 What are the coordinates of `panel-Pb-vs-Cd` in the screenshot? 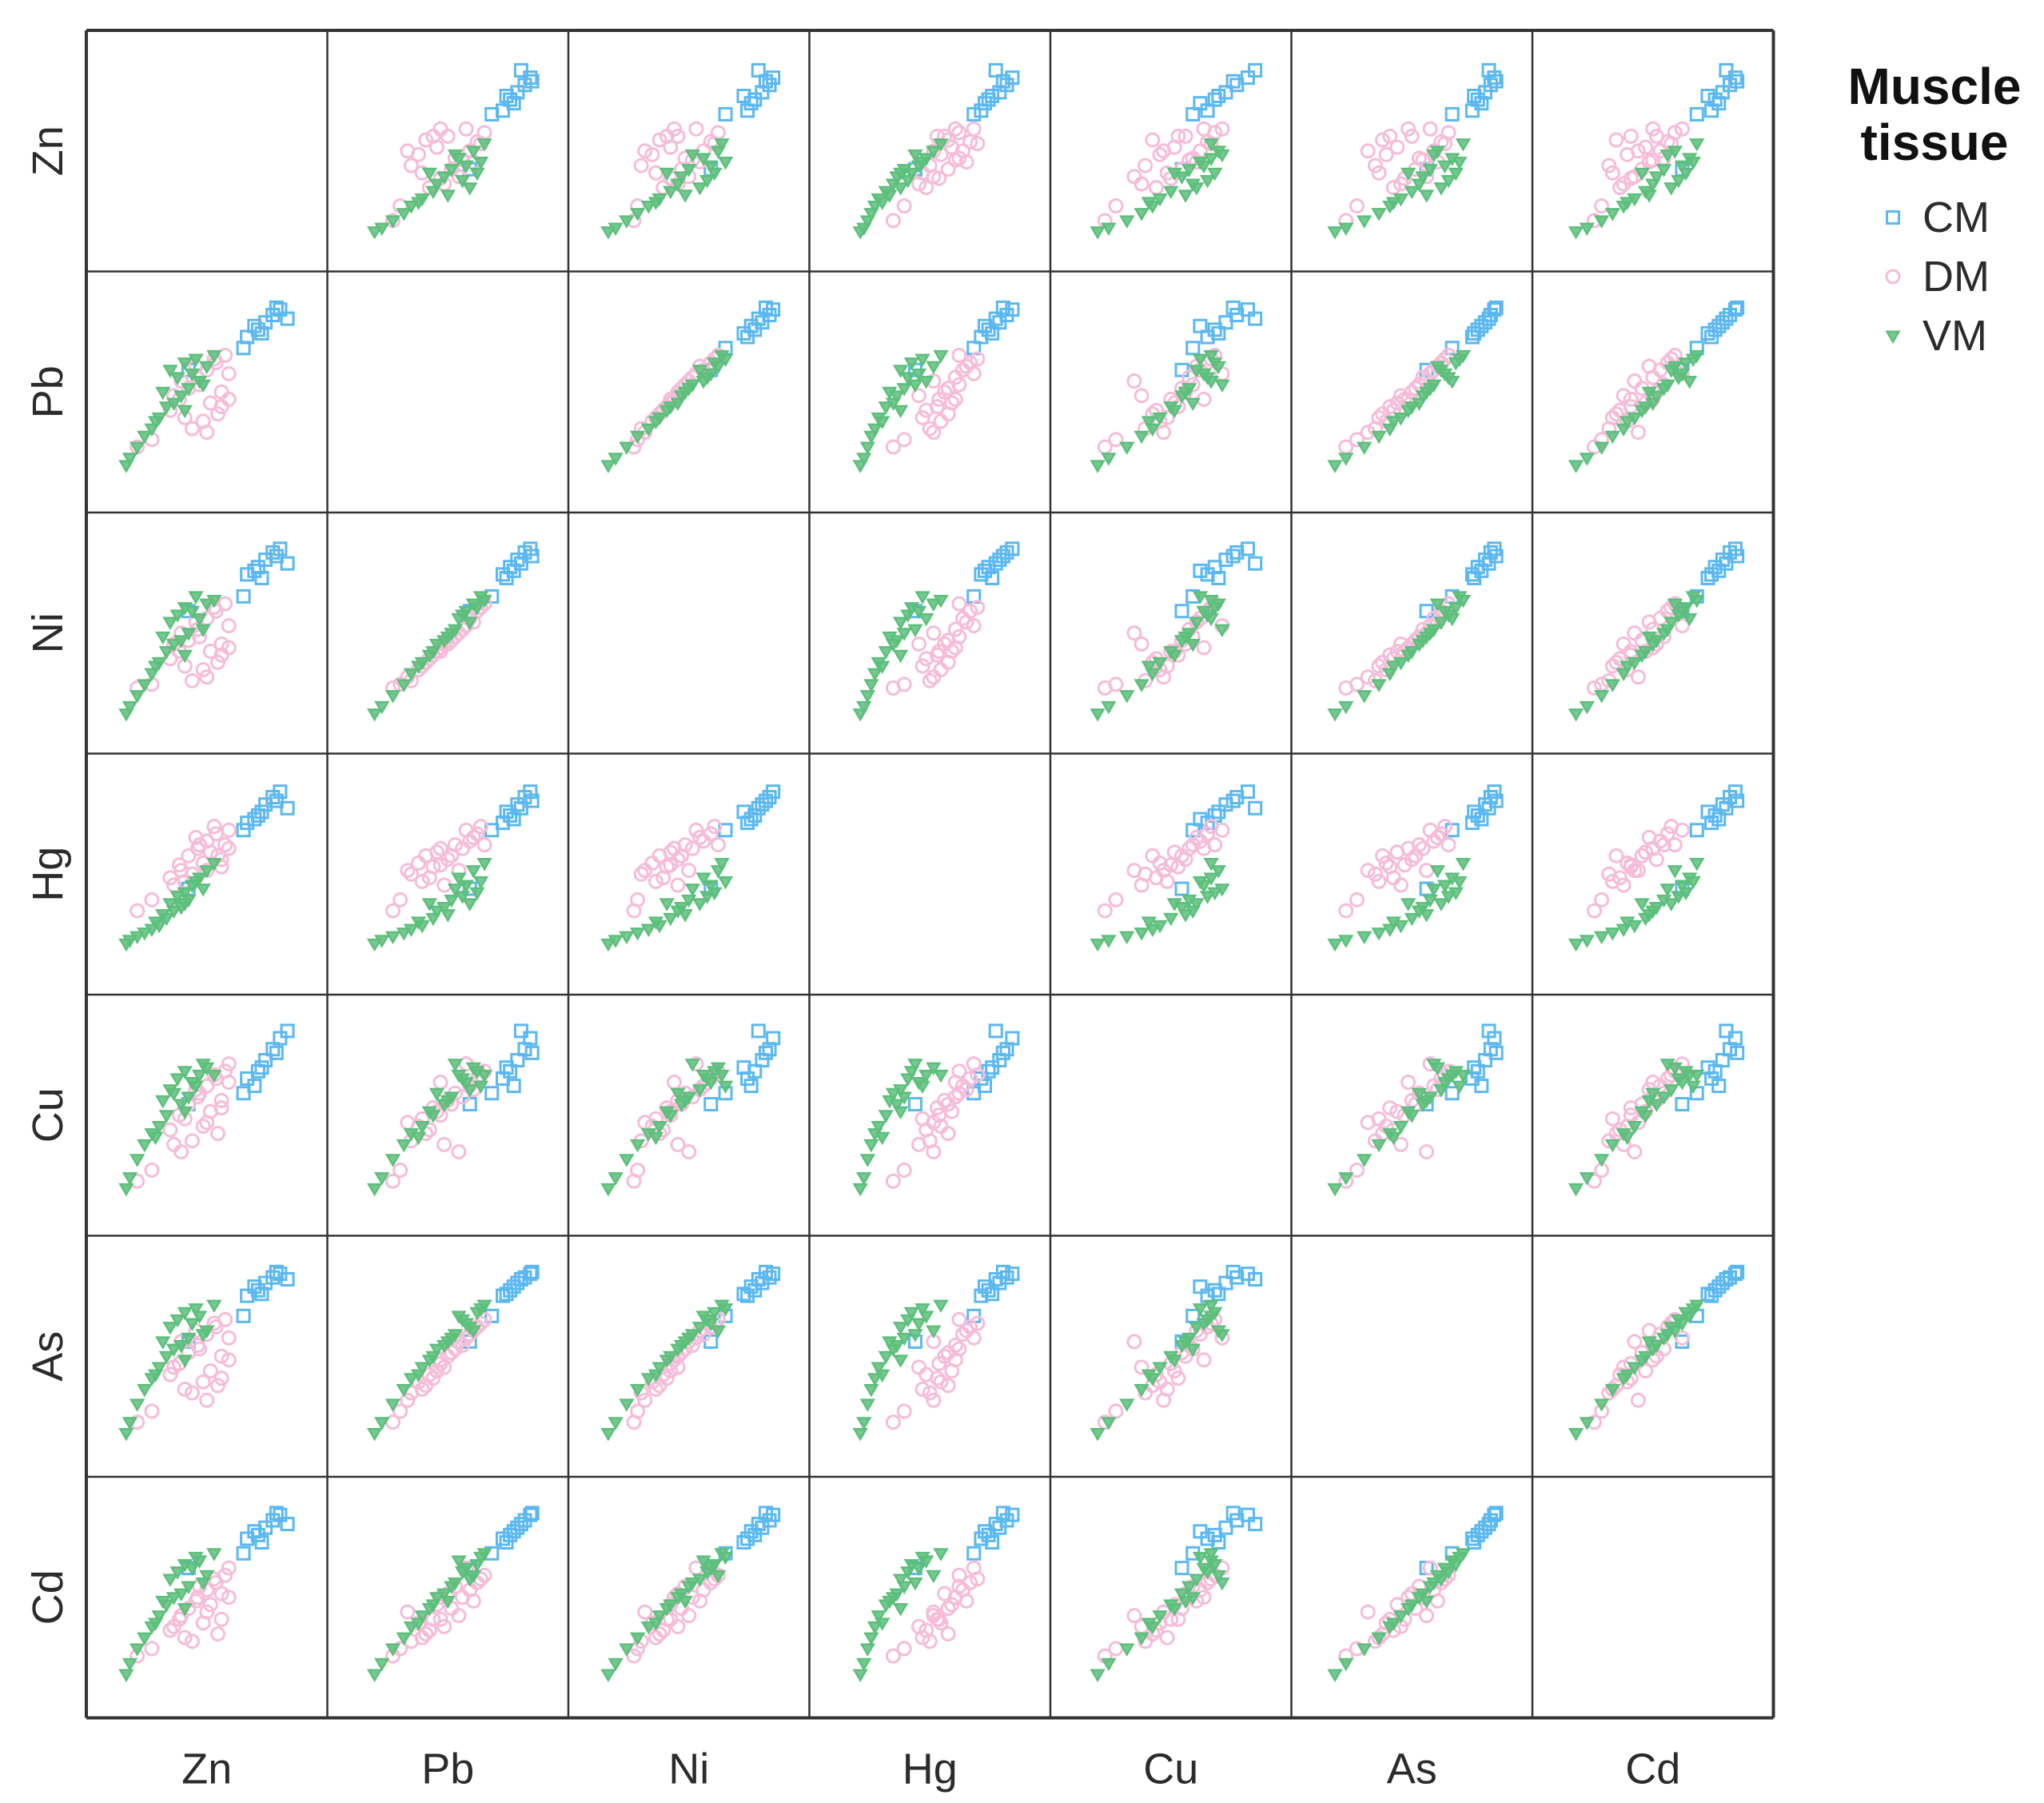 It's located at (1656, 386).